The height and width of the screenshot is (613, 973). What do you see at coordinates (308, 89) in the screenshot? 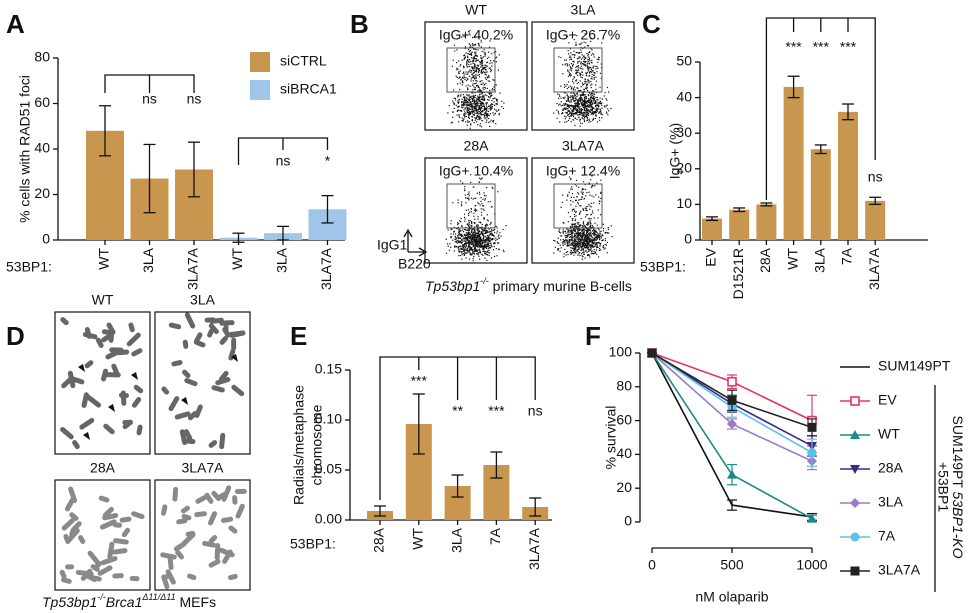
I see `legend-label: siBRCA1` at bounding box center [308, 89].